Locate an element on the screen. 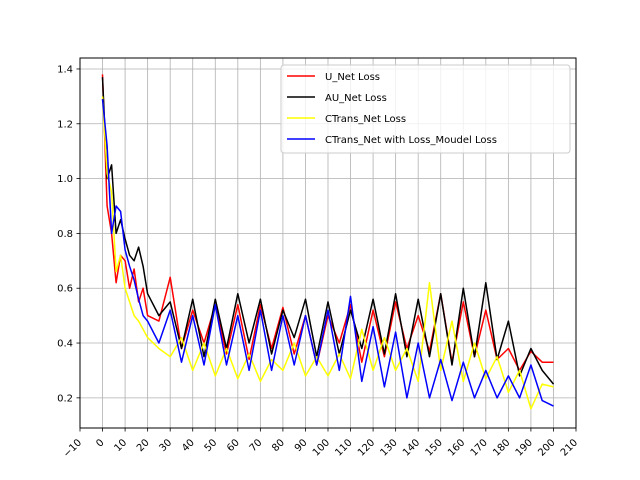 Image resolution: width=640 pixels, height=480 pixels. legend-box is located at coordinates (425, 109).